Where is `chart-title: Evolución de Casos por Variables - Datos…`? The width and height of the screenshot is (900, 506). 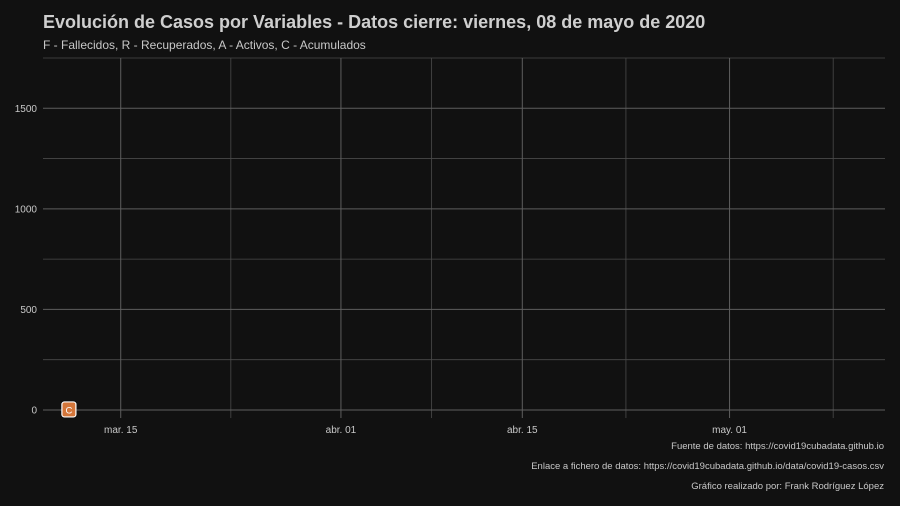
chart-title: Evolución de Casos por Variables - Datos… is located at coordinates (374, 22).